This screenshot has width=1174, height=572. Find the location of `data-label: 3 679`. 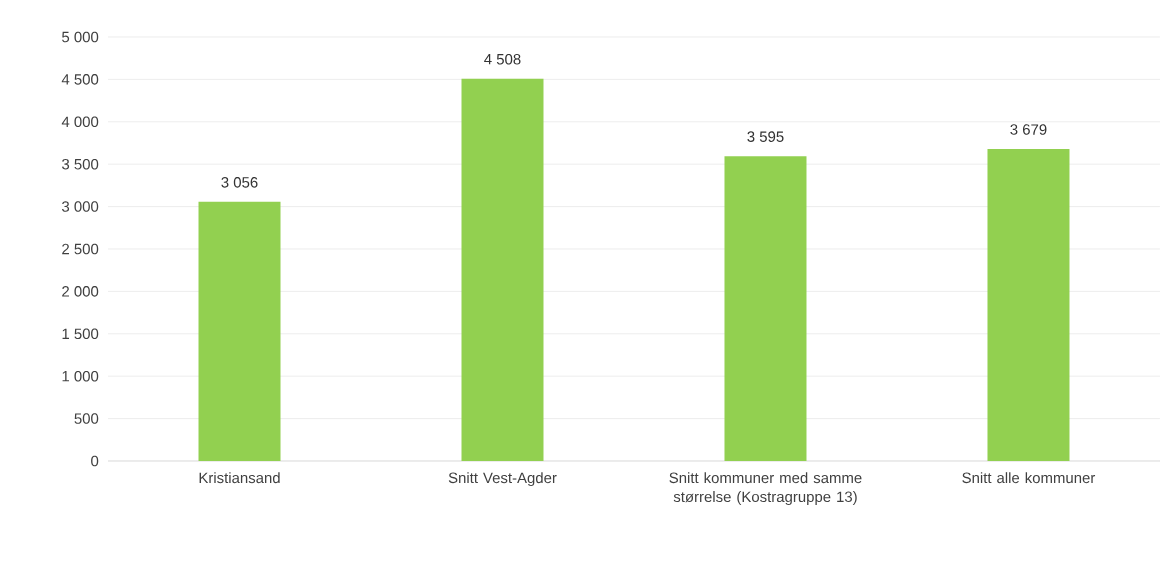

data-label: 3 679 is located at coordinates (1028, 129).